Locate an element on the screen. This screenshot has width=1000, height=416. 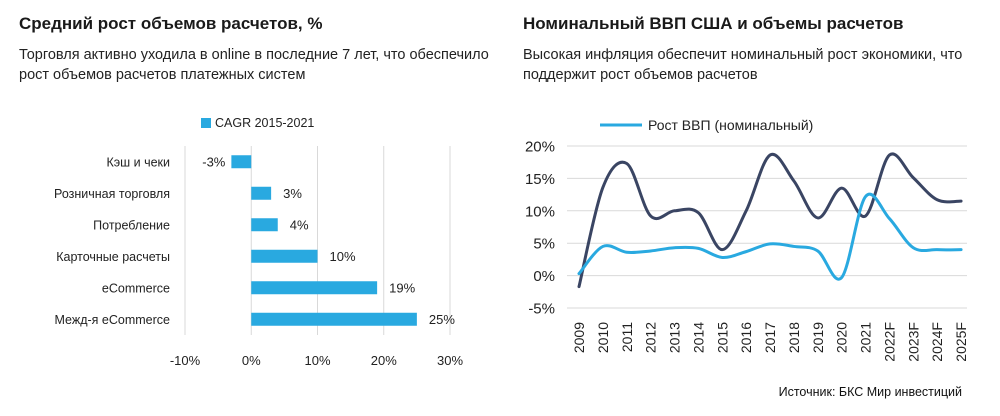
y-tick-label: 5% is located at coordinates (544, 244).